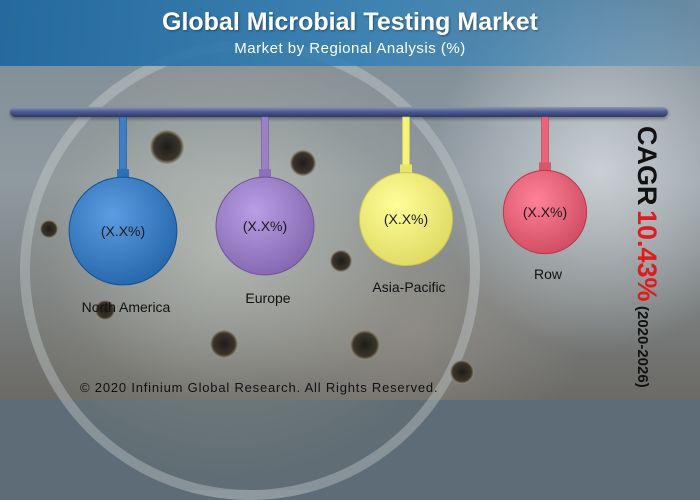 This screenshot has height=500, width=700. Describe the element at coordinates (642, 346) in the screenshot. I see `cagr-period: (2020-2026)` at that location.